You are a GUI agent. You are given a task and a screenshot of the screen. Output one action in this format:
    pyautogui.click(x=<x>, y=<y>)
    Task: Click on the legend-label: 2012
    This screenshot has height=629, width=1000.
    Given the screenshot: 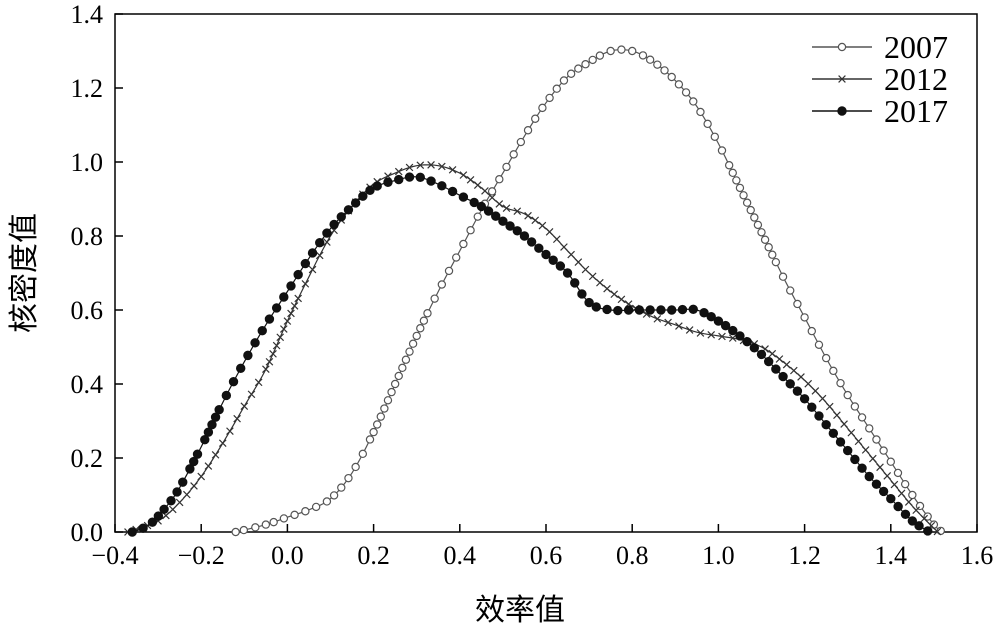 What is the action you would take?
    pyautogui.click(x=916, y=79)
    